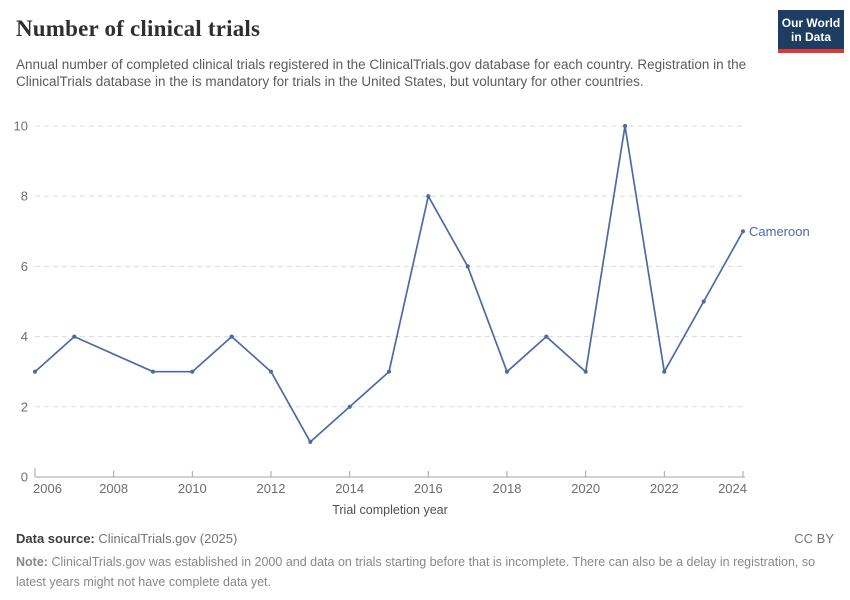  What do you see at coordinates (779, 231) in the screenshot?
I see `series-end-label: Cameroon` at bounding box center [779, 231].